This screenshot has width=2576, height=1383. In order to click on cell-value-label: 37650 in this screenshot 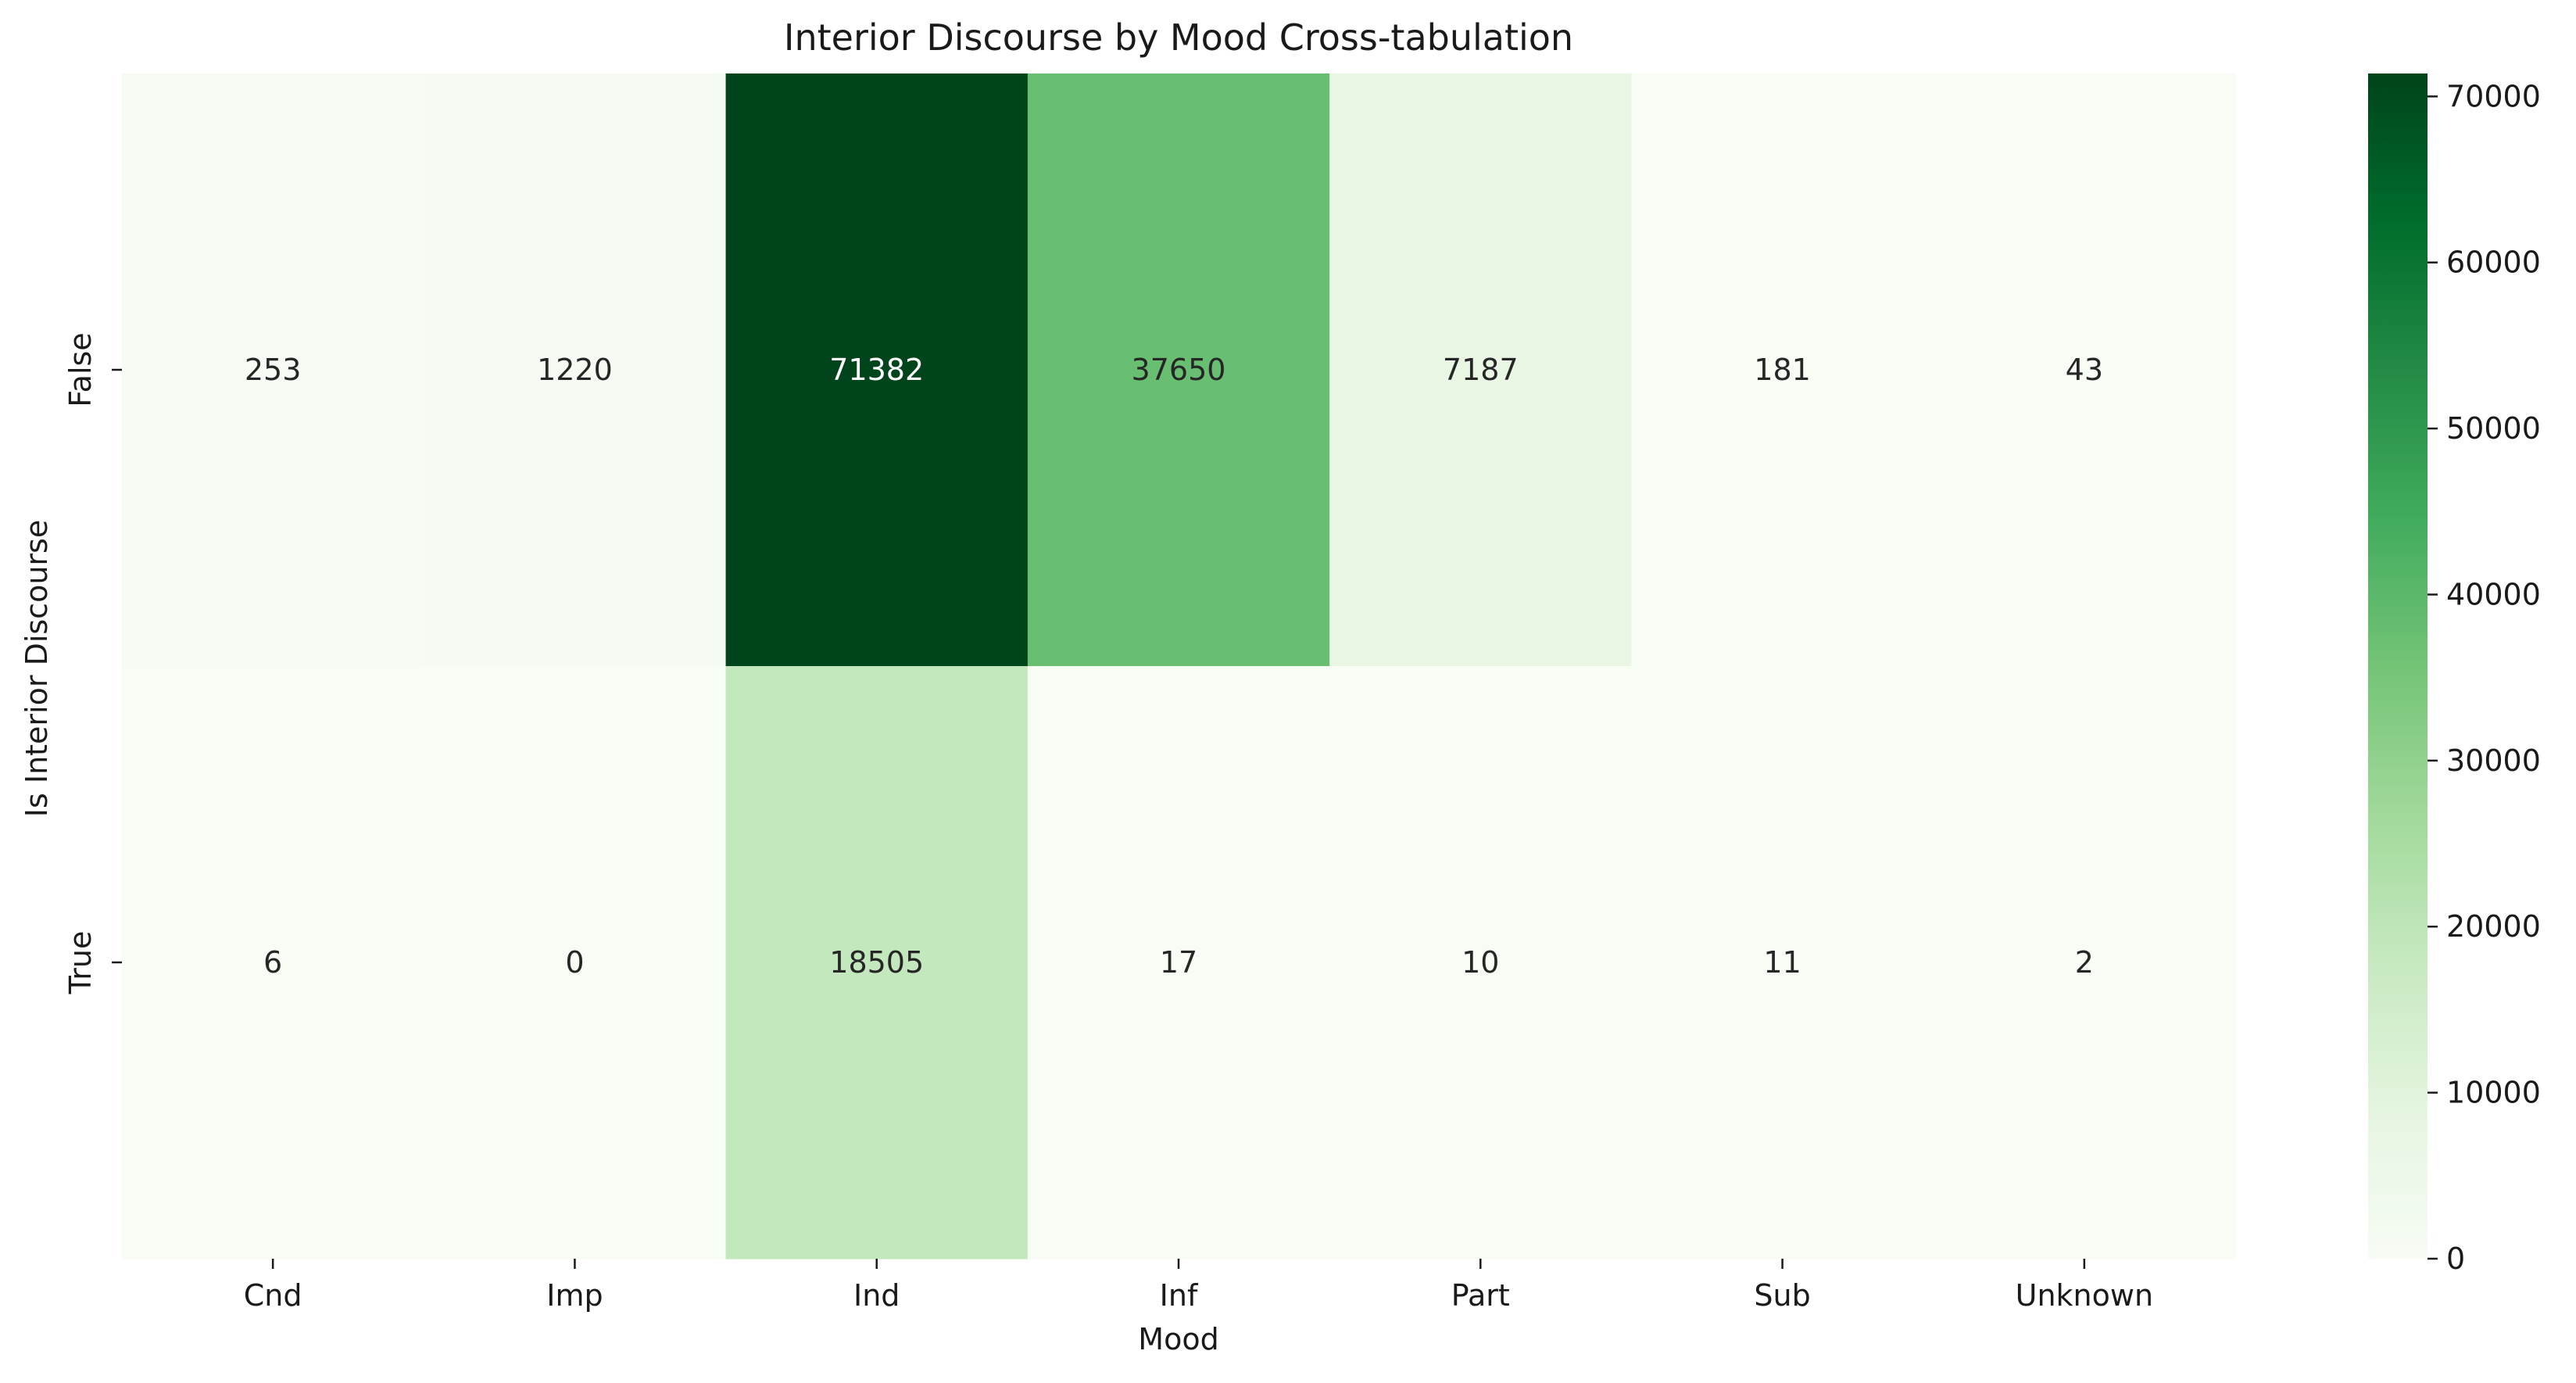, I will do `click(1179, 370)`.